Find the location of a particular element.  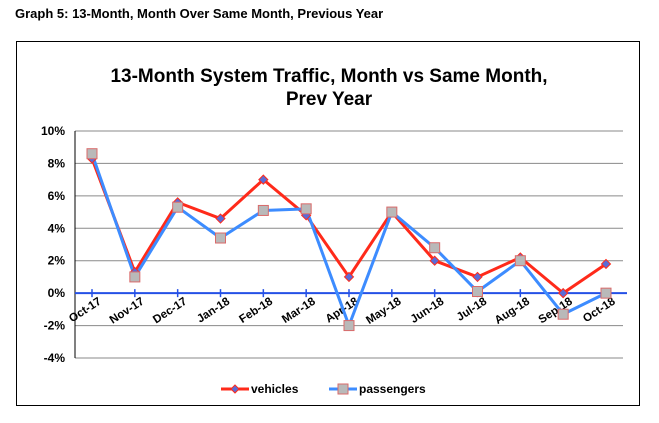

x-tick-label: May-18 is located at coordinates (384, 311).